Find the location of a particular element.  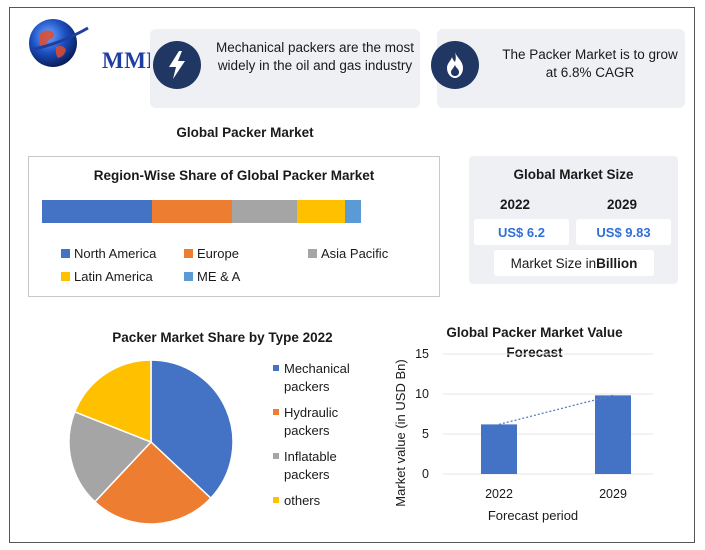

forecast-bar-2029 is located at coordinates (613, 434).